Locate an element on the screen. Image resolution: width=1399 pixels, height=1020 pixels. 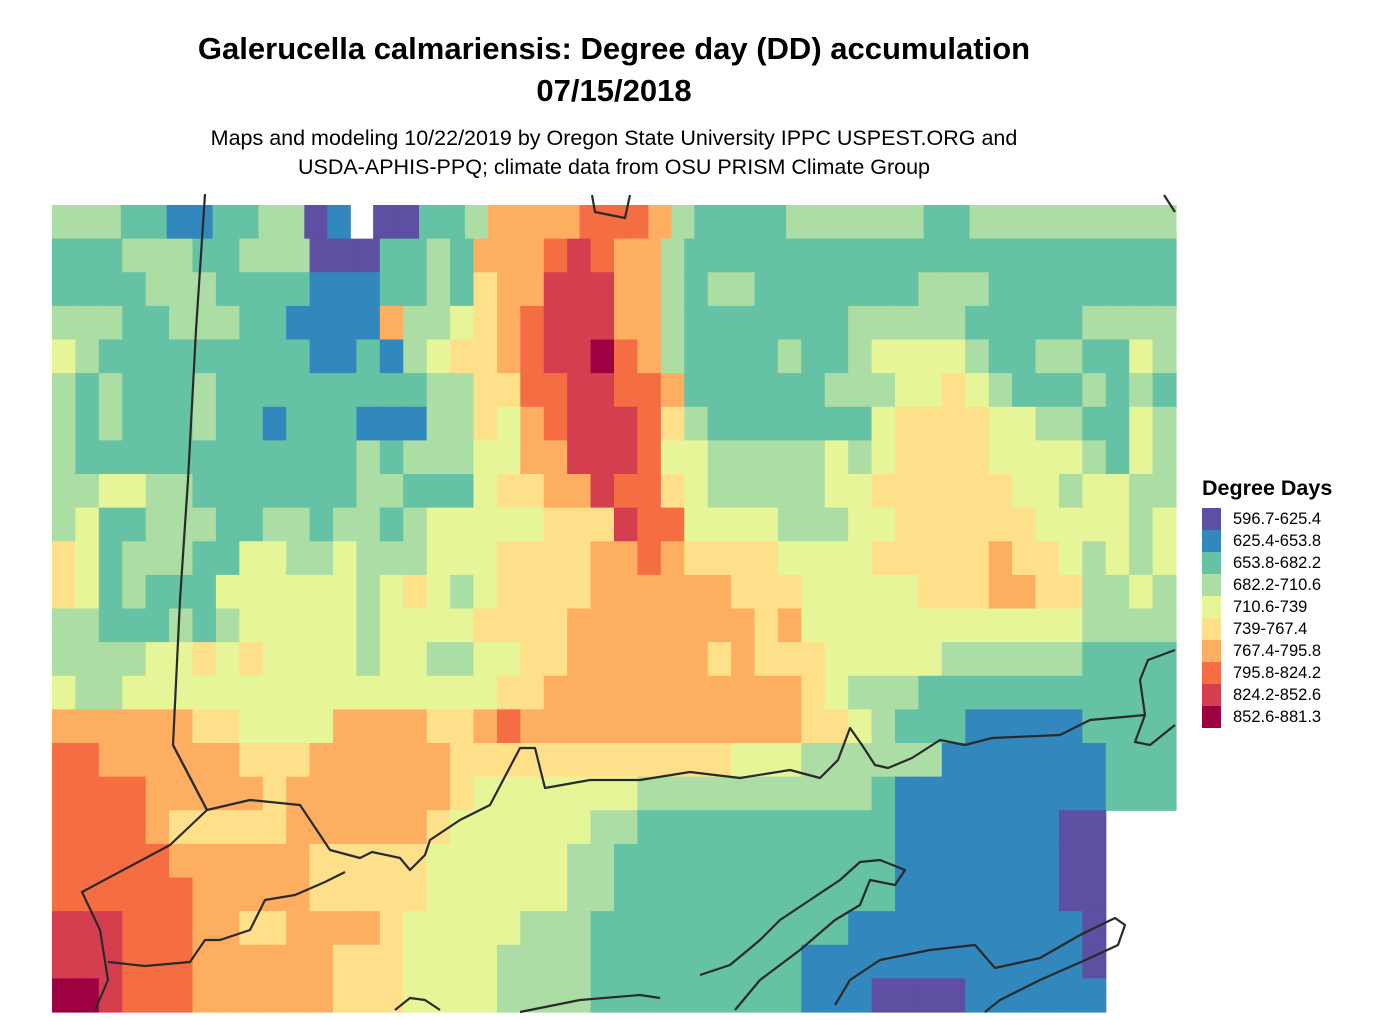
legend-label: 767.4-795.8 is located at coordinates (1277, 651).